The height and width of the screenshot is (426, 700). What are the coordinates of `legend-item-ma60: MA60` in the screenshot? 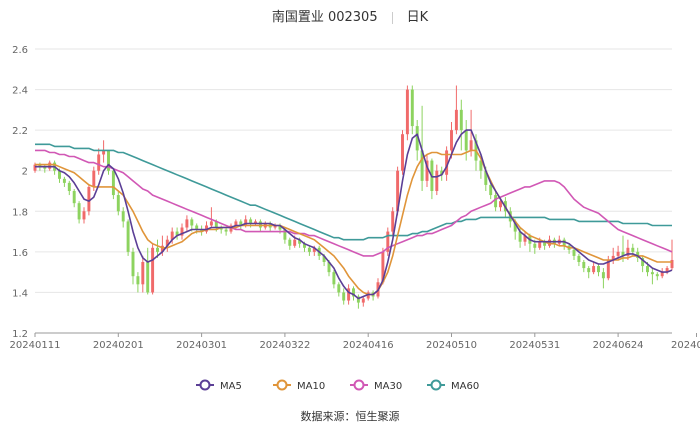 It's located at (453, 386).